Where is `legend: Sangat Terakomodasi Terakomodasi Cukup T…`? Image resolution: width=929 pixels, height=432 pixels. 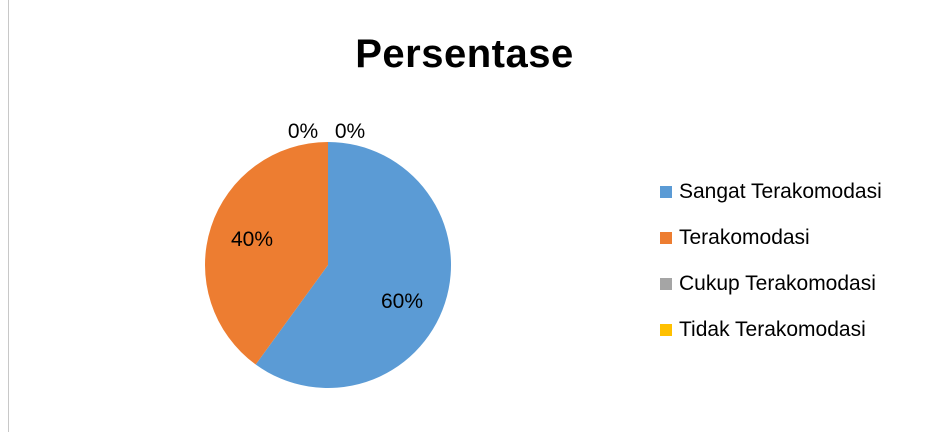 legend: Sangat Terakomodasi Terakomodasi Cukup T… is located at coordinates (771, 272).